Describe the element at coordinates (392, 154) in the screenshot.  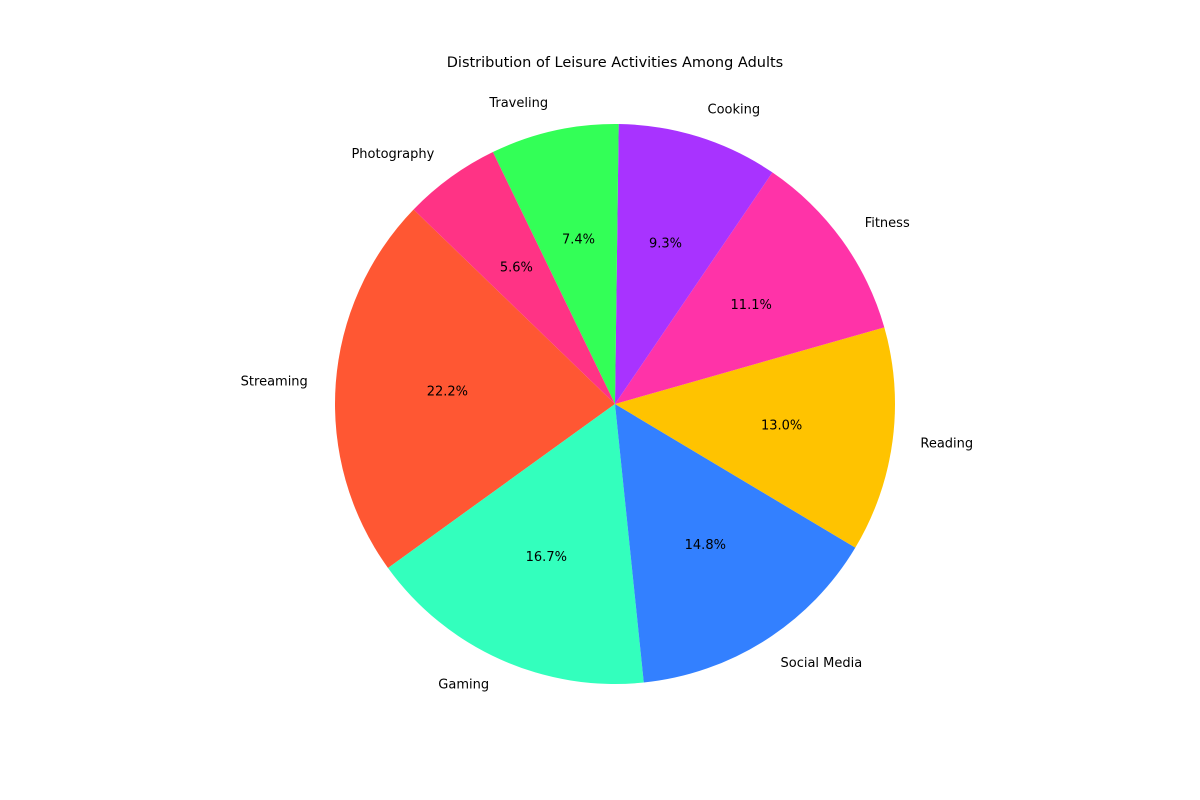
I see `slice-label-photography: Photography` at that location.